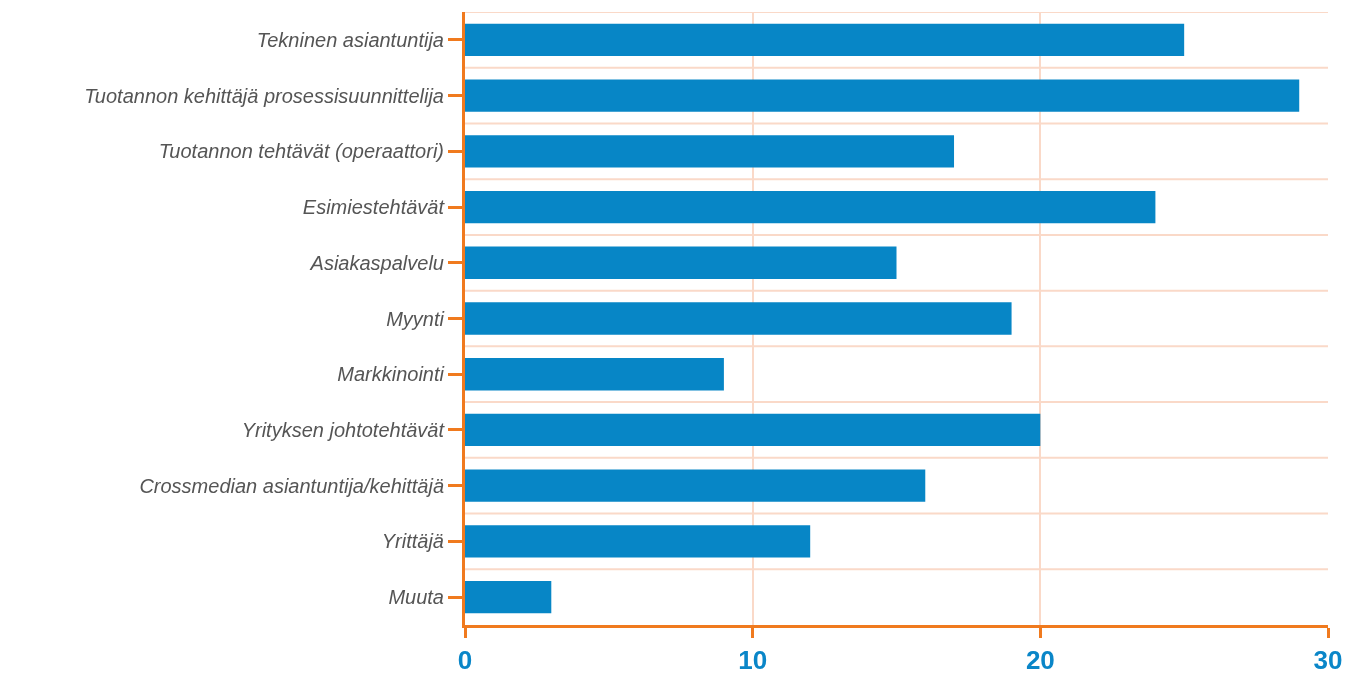 The image size is (1355, 674). I want to click on y-tick-label: Yrityksen johtotehtävät, so click(343, 429).